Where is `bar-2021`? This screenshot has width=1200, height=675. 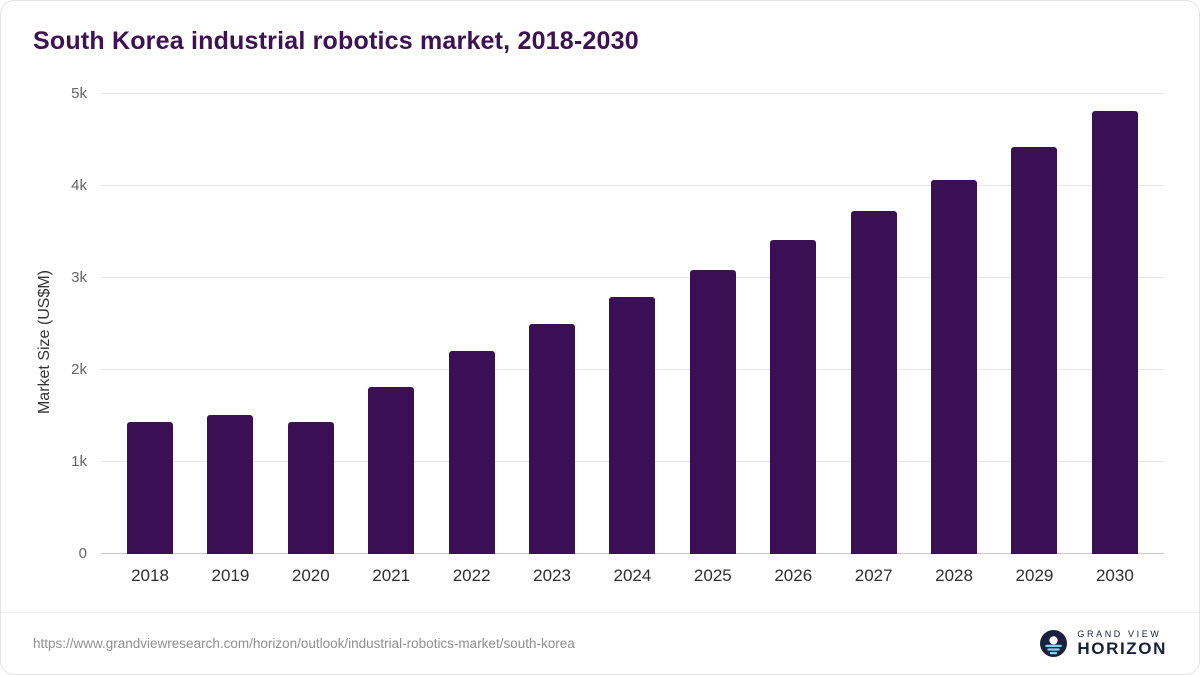
bar-2021 is located at coordinates (391, 470).